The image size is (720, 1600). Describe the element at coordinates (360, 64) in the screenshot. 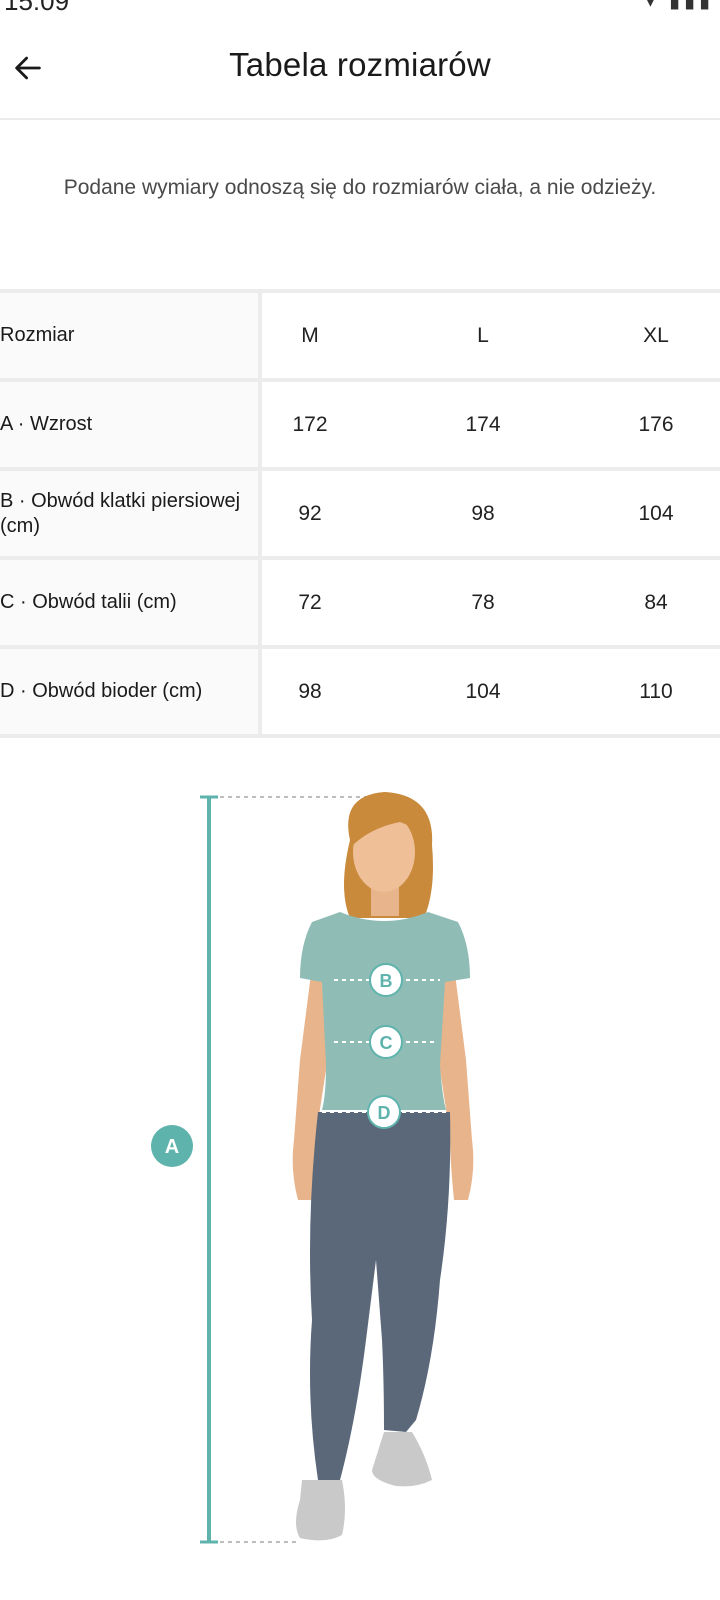

I see `page-title: Tabela rozmiarów` at that location.